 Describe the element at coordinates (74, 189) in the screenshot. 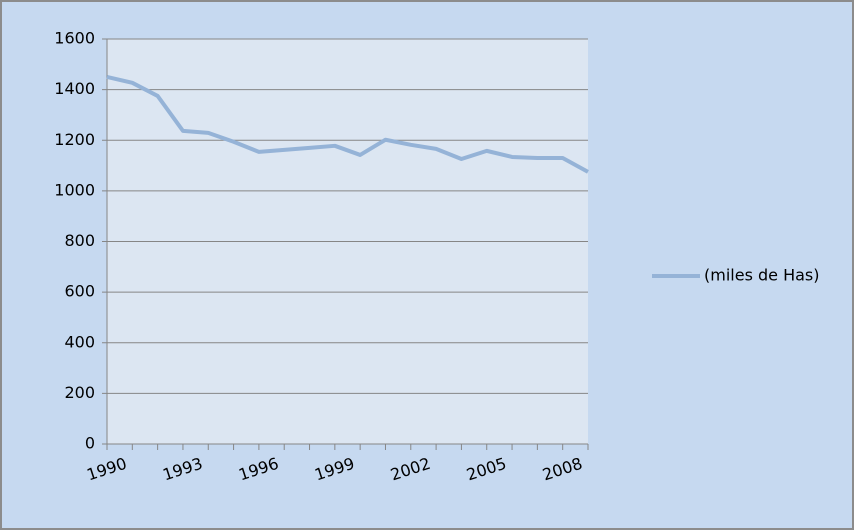

I see `y-tick-label: 1000` at that location.